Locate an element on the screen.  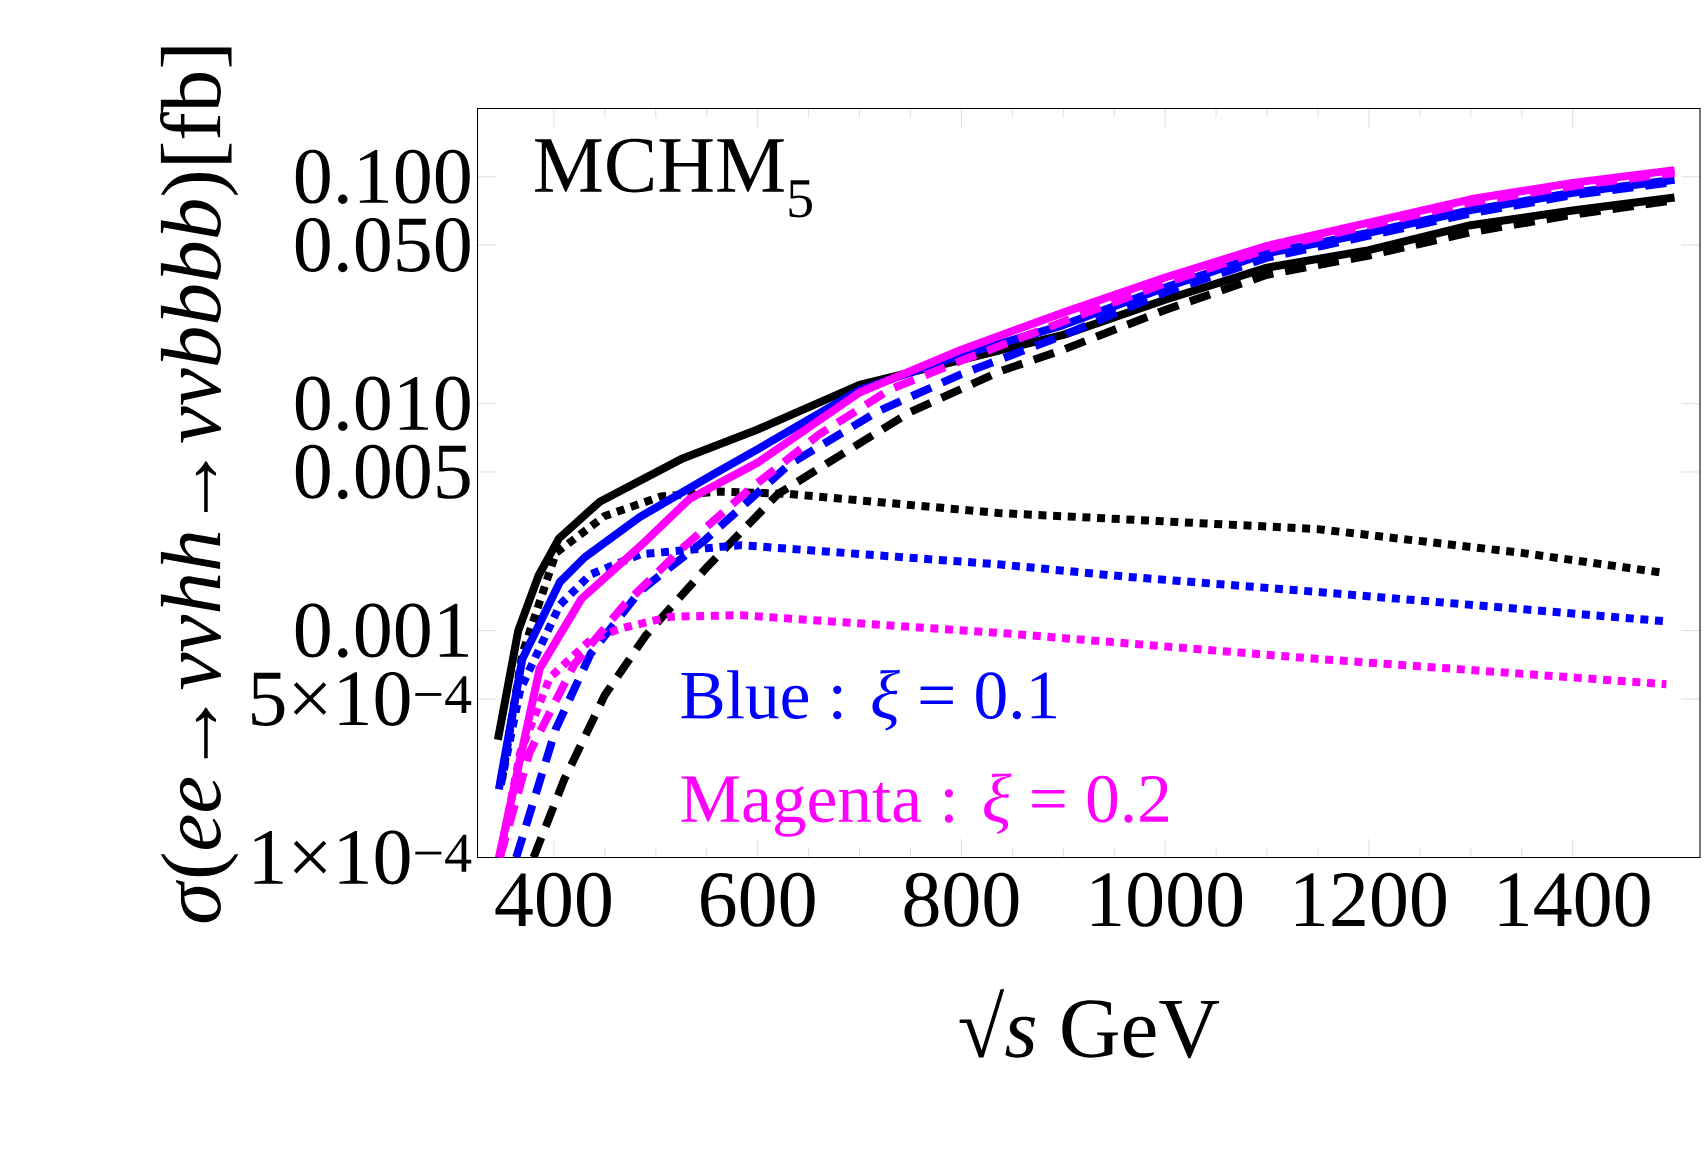
y-tick-label: 0.001 is located at coordinates (381, 630).